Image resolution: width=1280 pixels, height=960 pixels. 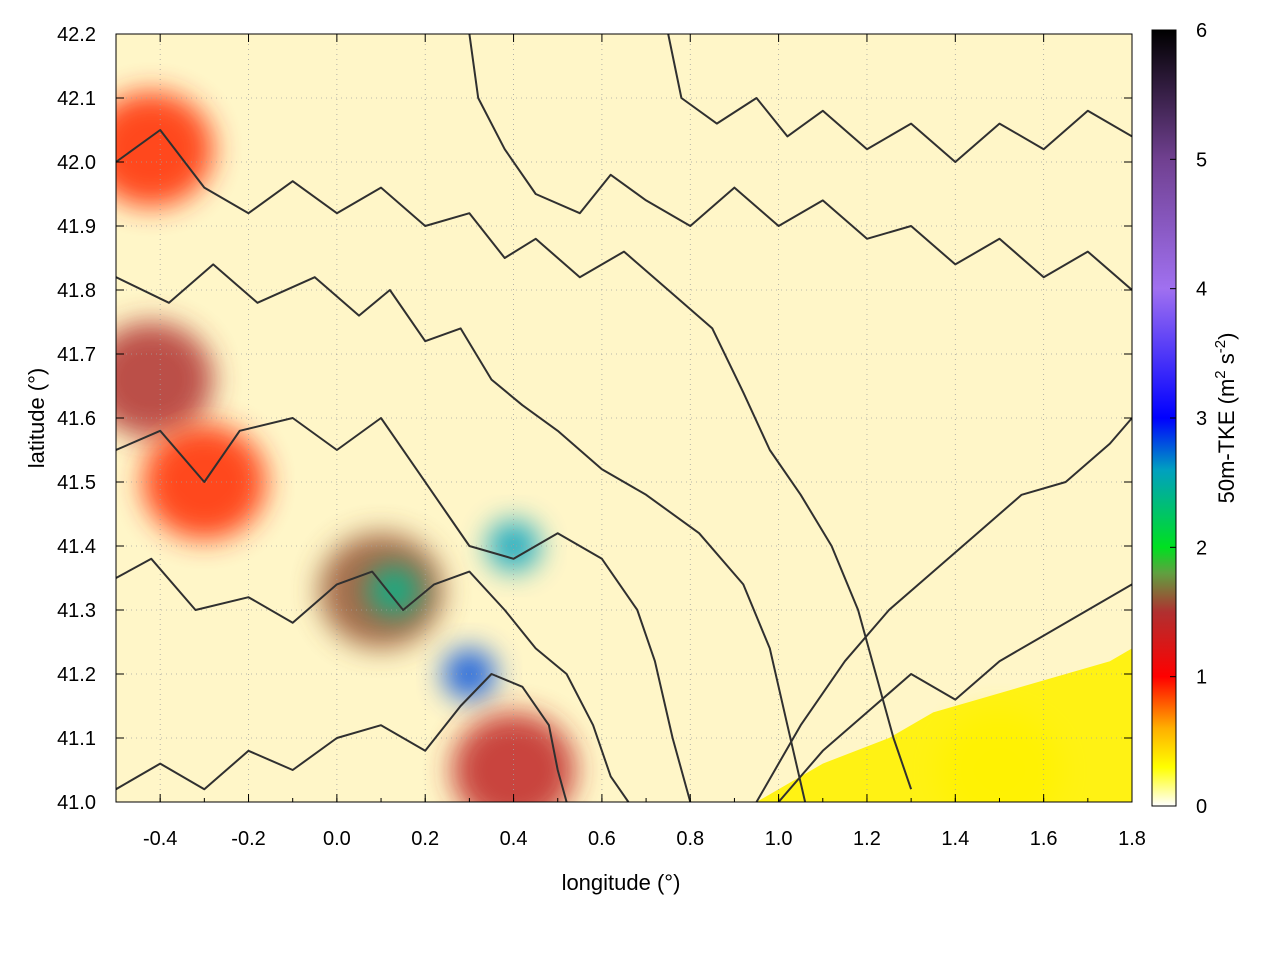 I want to click on x-tick-label: 1.6, so click(x=1044, y=839).